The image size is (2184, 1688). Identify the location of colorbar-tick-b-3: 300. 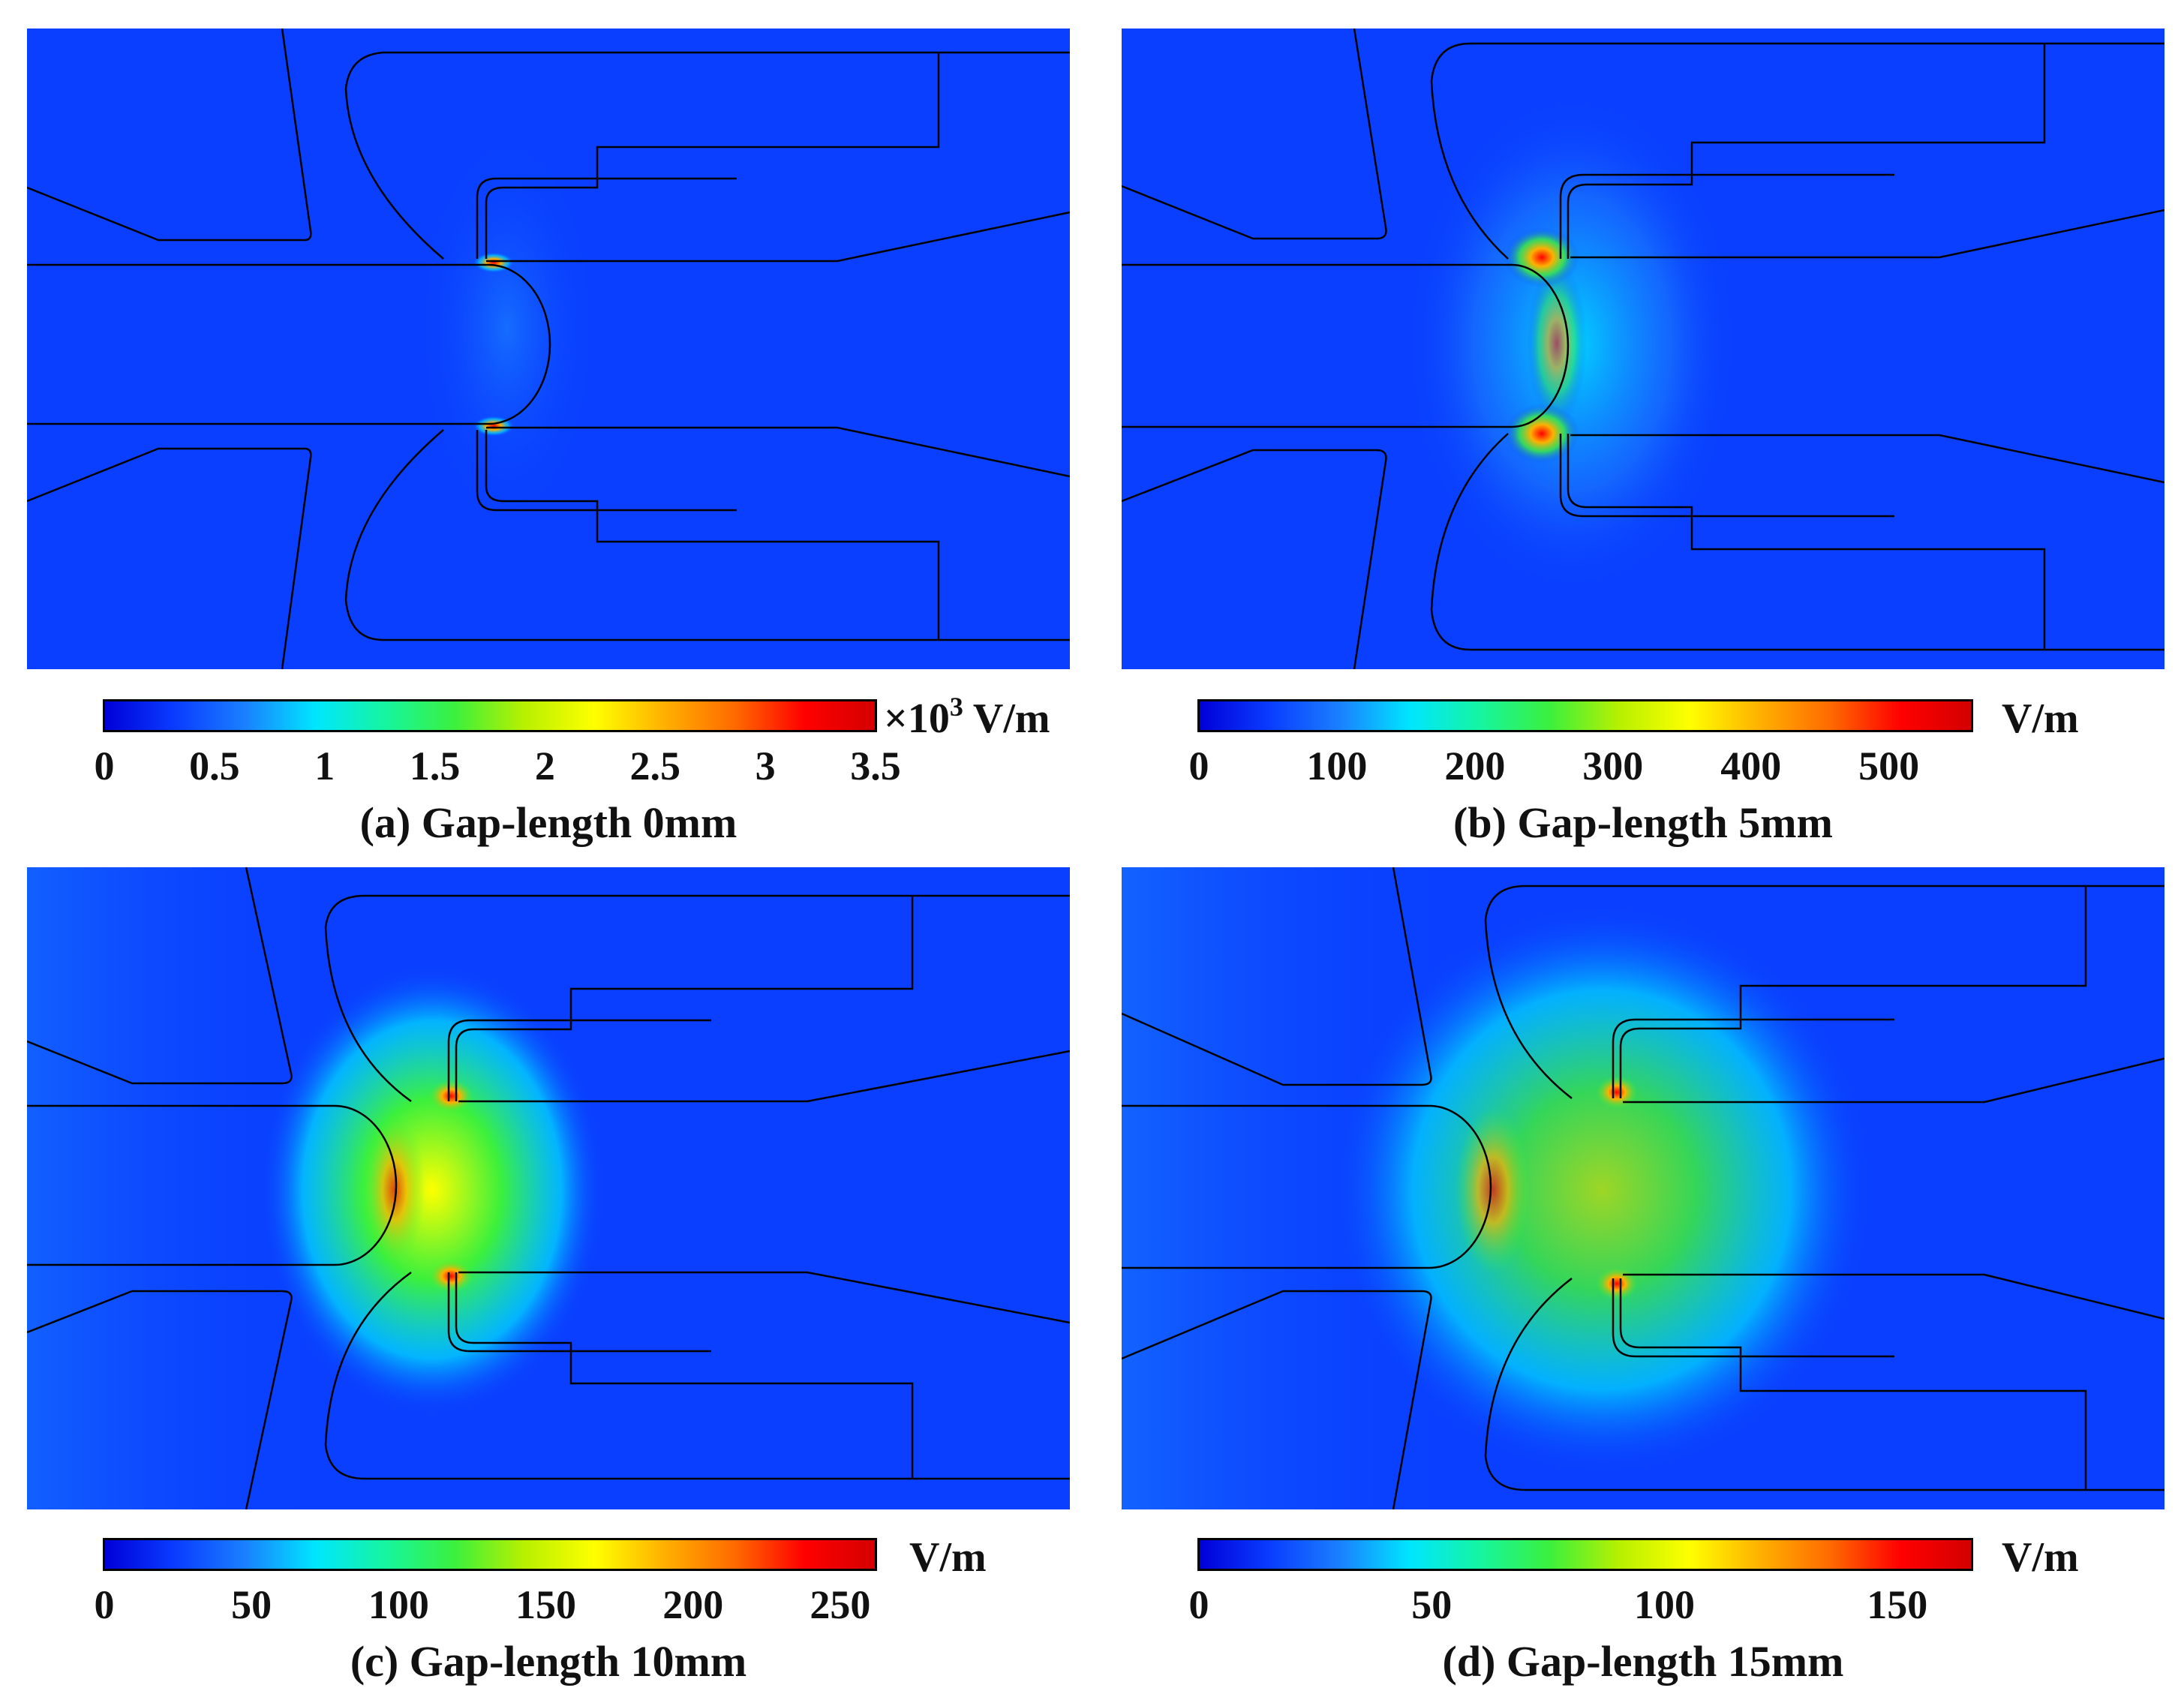
(1613, 765).